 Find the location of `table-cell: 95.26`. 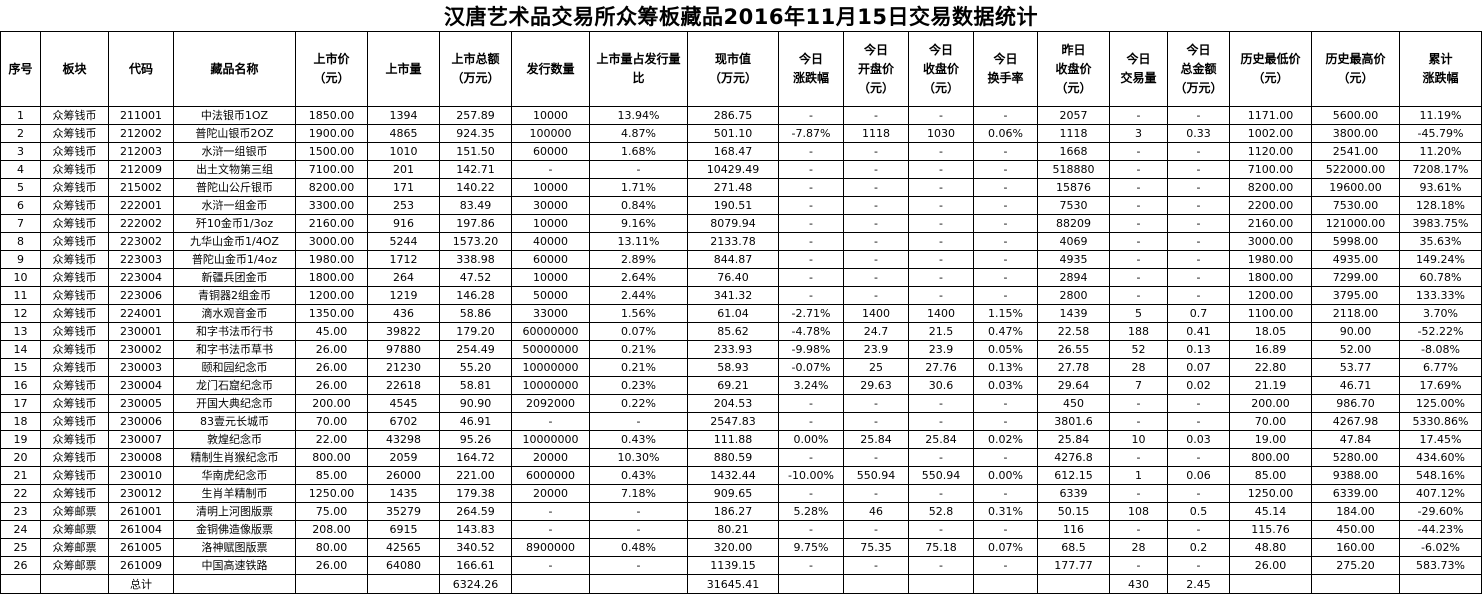

table-cell: 95.26 is located at coordinates (475, 439).